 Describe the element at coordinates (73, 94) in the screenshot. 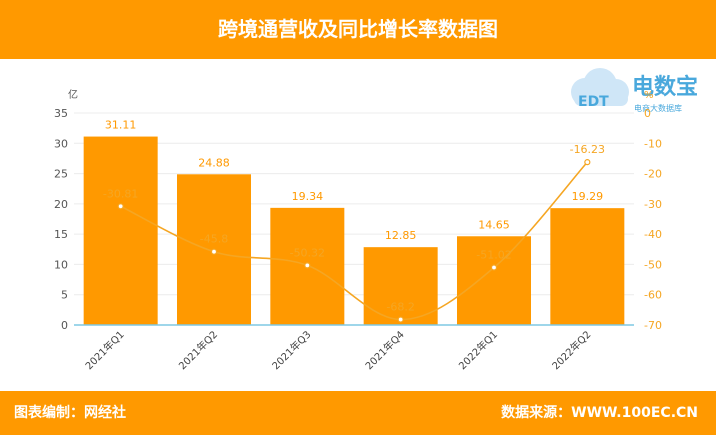

I see `y-axis-unit-left: 亿` at that location.